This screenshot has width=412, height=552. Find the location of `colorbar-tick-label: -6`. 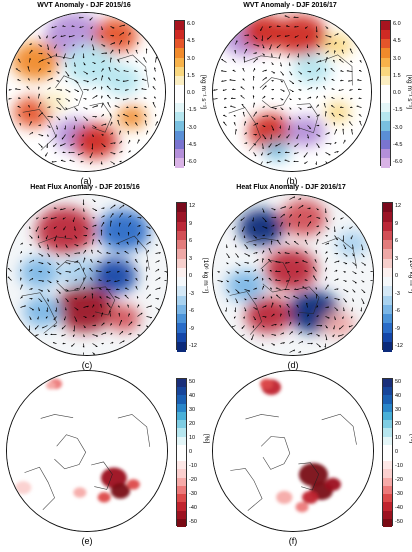

colorbar-tick-label: -6 is located at coordinates (397, 311).